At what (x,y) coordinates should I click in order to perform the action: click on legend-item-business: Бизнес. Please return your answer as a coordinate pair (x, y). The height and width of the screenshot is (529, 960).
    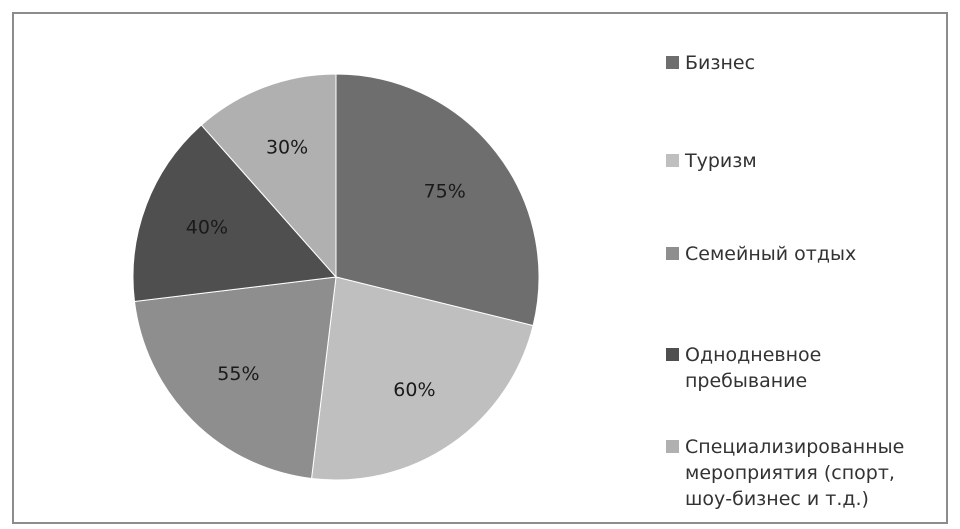
    Looking at the image, I should click on (806, 63).